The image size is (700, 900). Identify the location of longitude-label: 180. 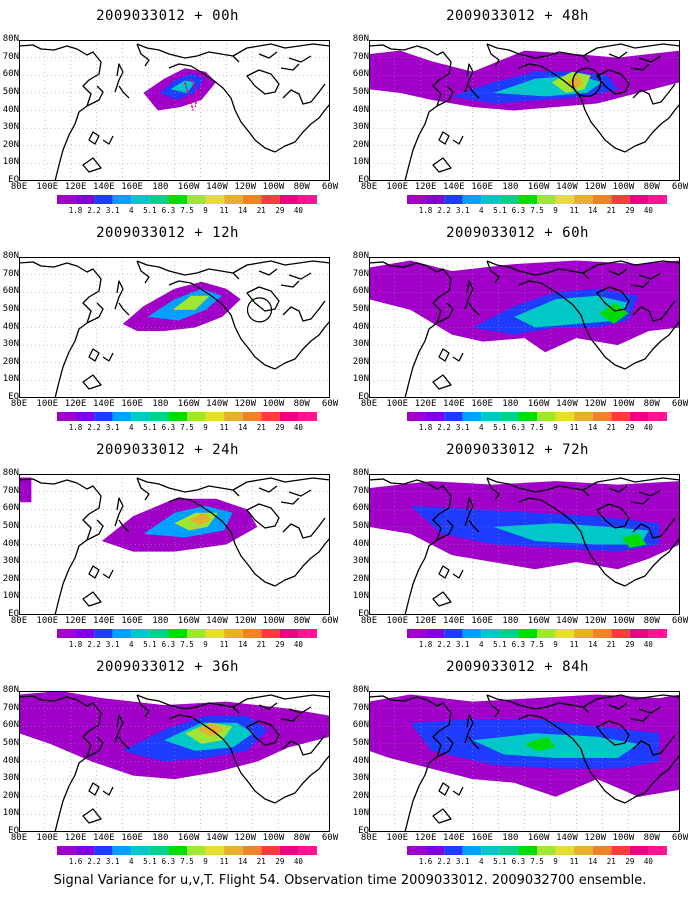
(160, 187).